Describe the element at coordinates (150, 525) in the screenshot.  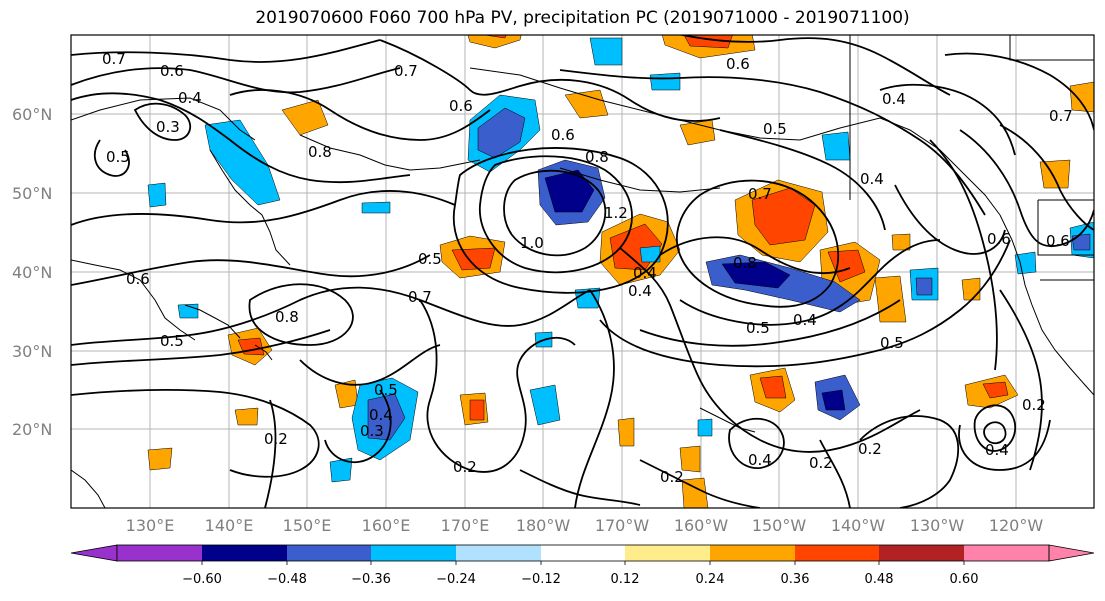
I see `lon-label: 130°E` at that location.